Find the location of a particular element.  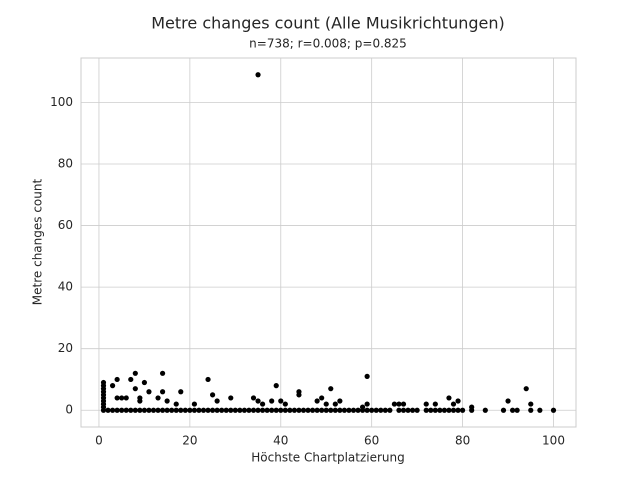

x-axis-label: Höchste Chartplatzierung is located at coordinates (328, 458).